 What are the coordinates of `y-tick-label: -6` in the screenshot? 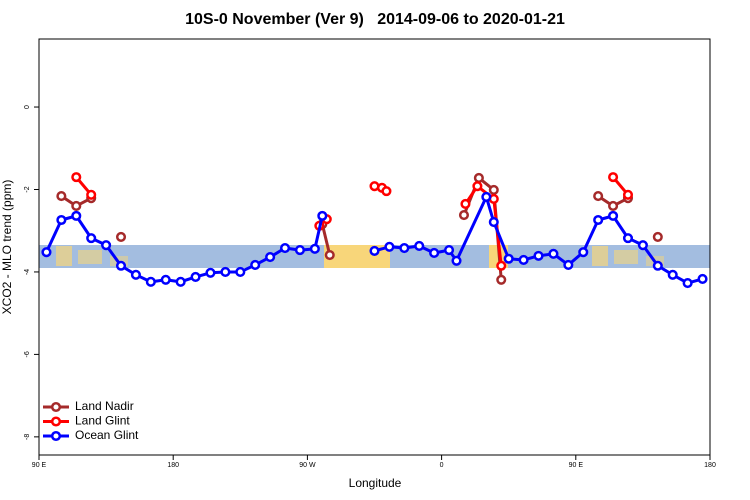 It's located at (27, 354).